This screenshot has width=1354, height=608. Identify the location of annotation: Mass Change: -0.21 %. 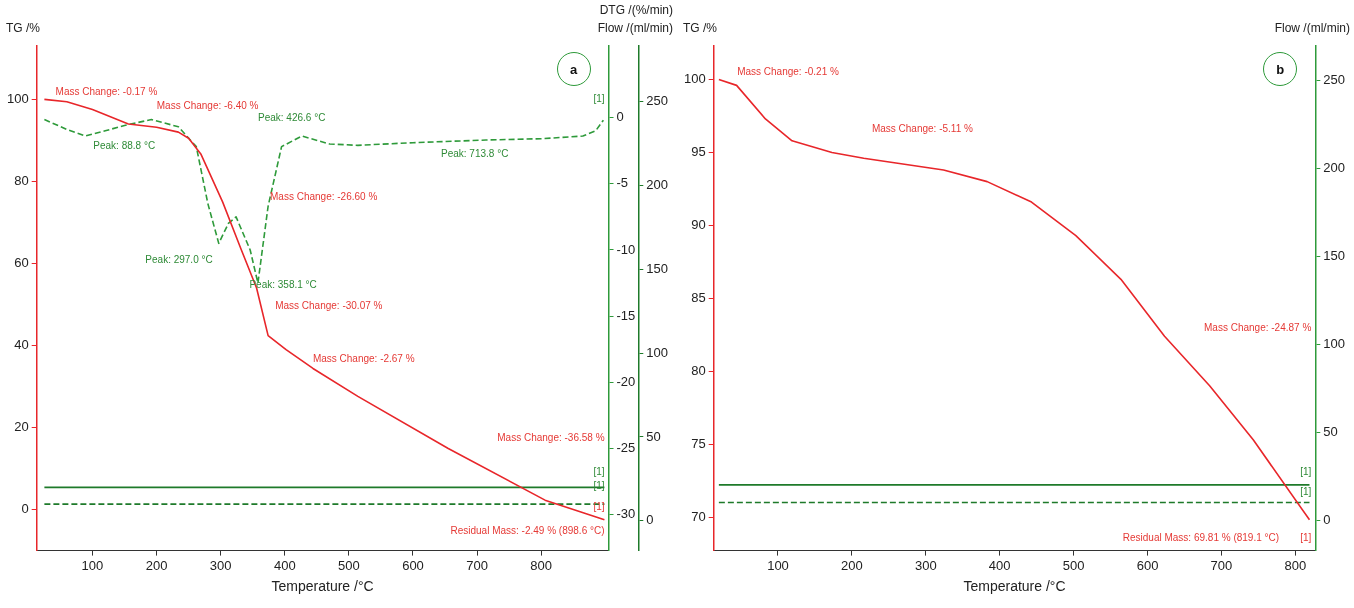
(788, 71).